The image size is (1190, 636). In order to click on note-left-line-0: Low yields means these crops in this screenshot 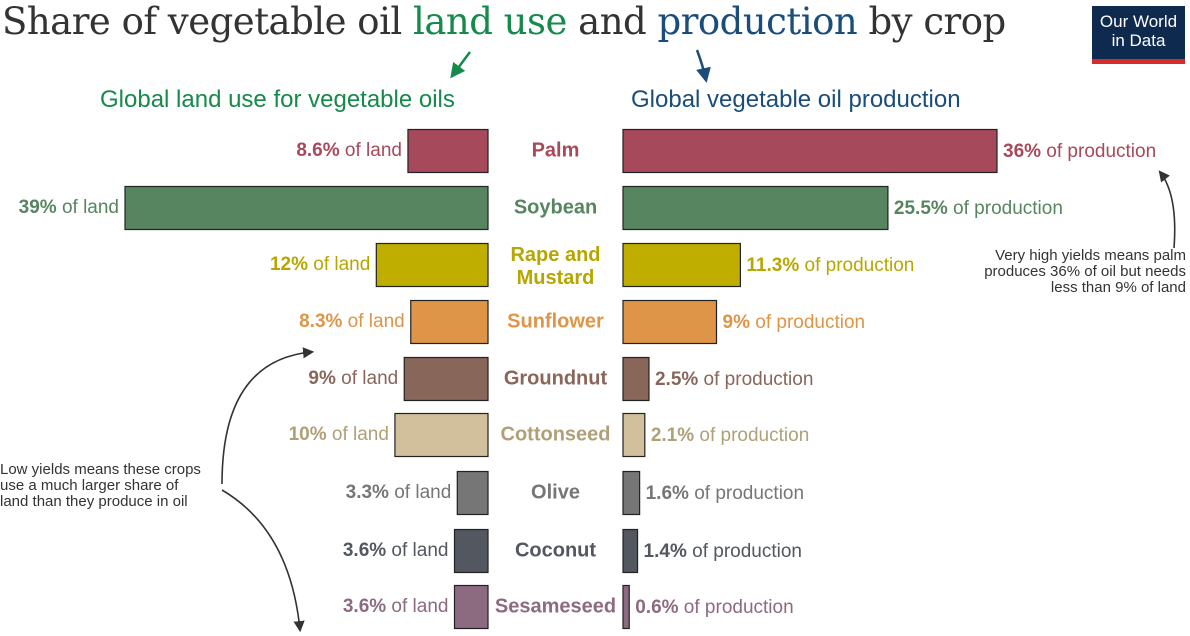, I will do `click(100, 469)`.